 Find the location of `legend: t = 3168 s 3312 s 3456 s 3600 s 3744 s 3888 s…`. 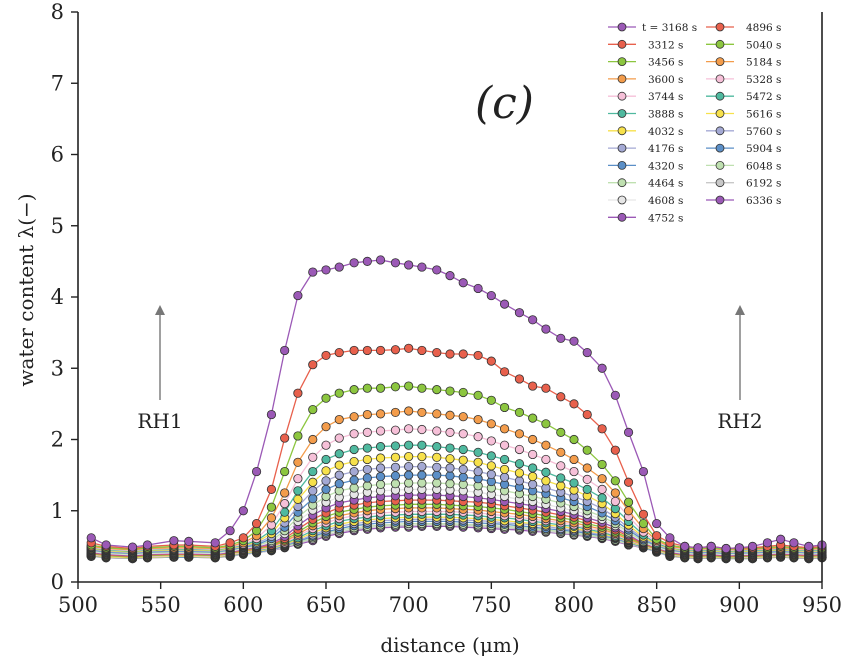

legend: t = 3168 s 3312 s 3456 s 3600 s 3744 s 3888 s… is located at coordinates (694, 123).